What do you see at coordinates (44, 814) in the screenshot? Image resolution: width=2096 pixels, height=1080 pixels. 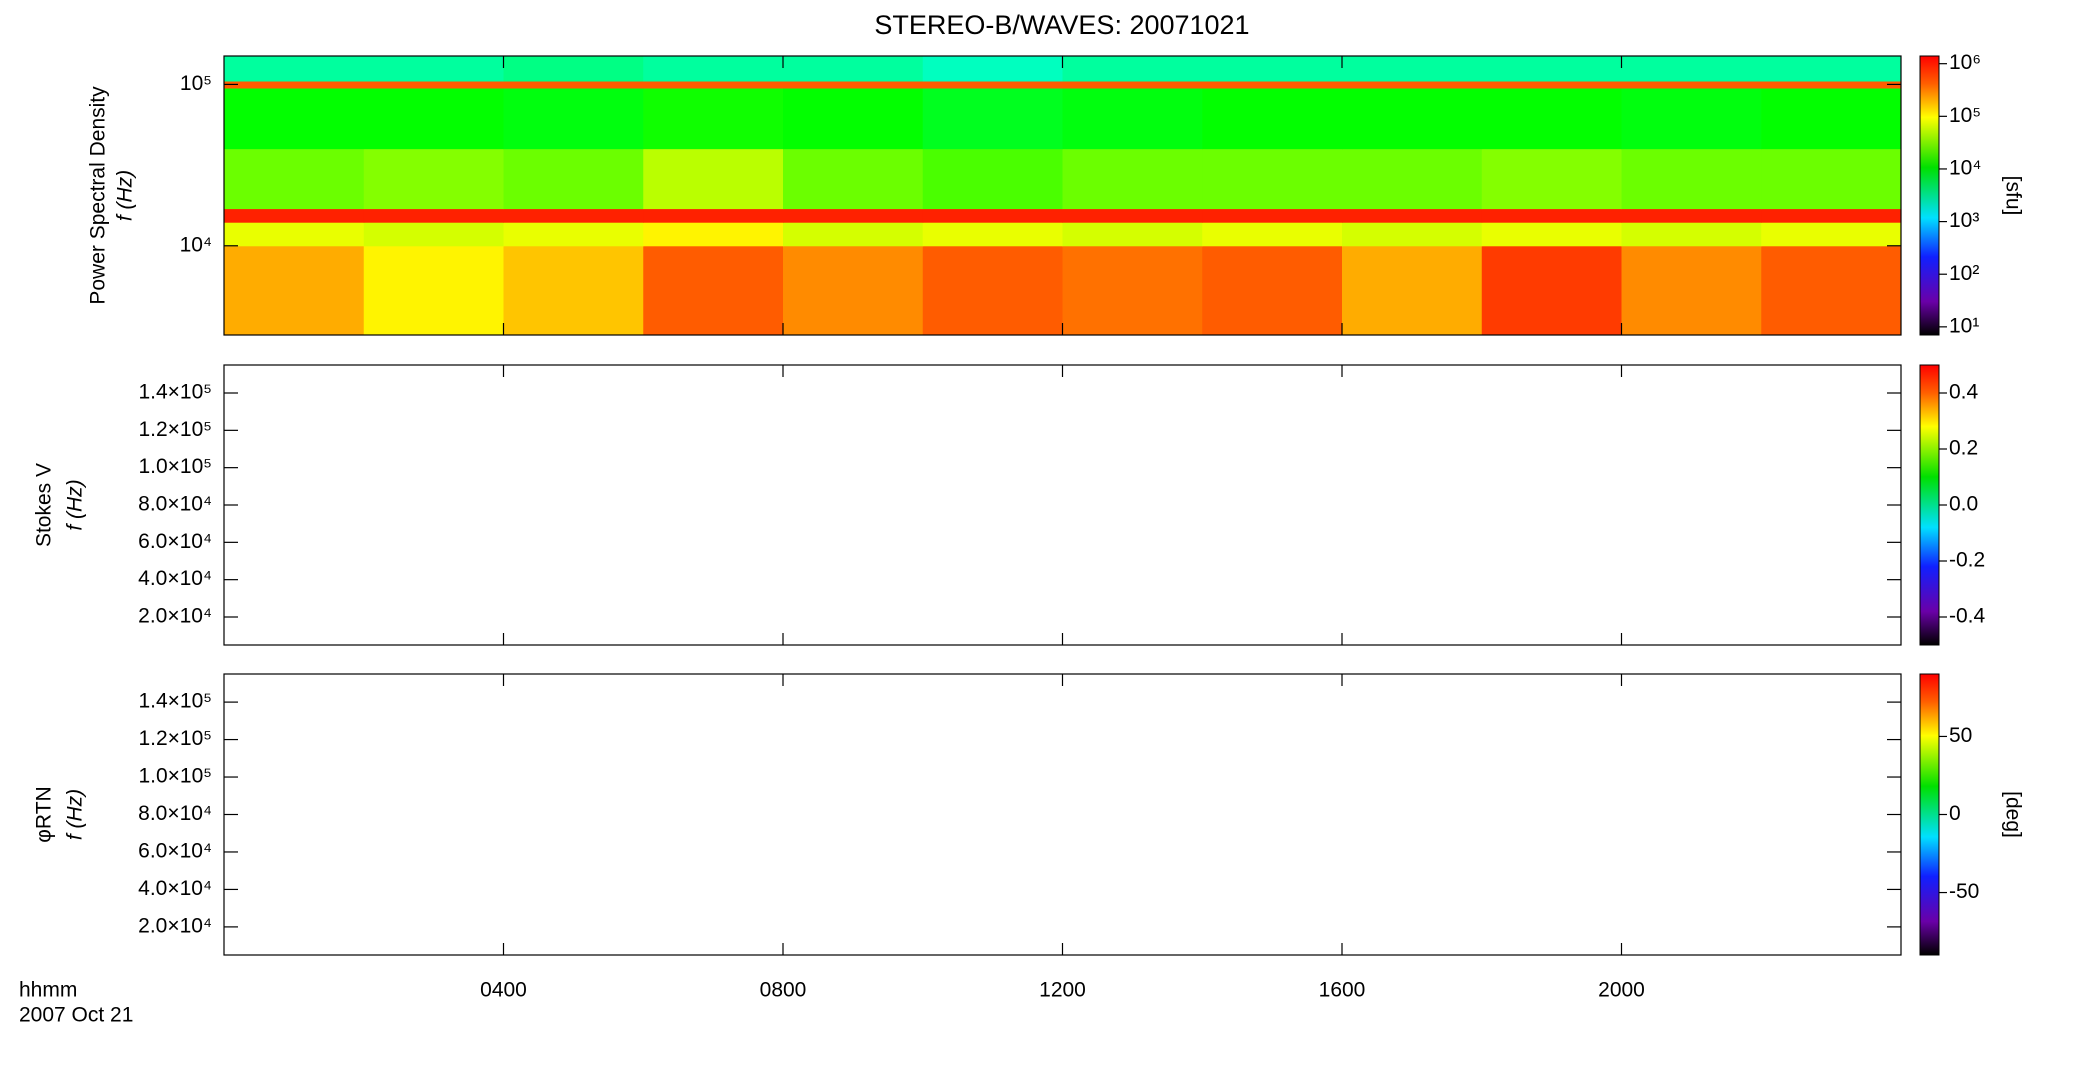 I see `y-axis-label: φRTN` at bounding box center [44, 814].